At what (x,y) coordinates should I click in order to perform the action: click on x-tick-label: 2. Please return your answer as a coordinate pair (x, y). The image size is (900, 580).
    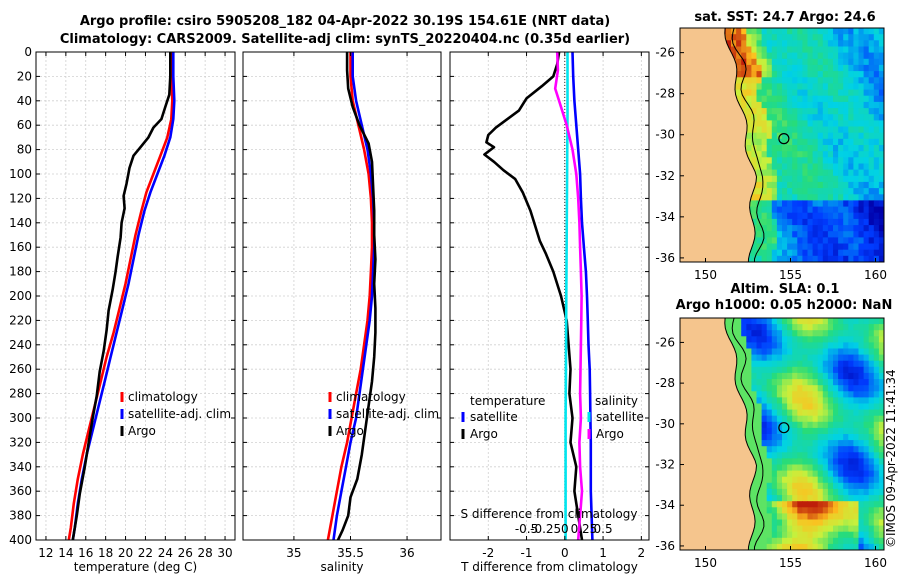
    Looking at the image, I should click on (642, 553).